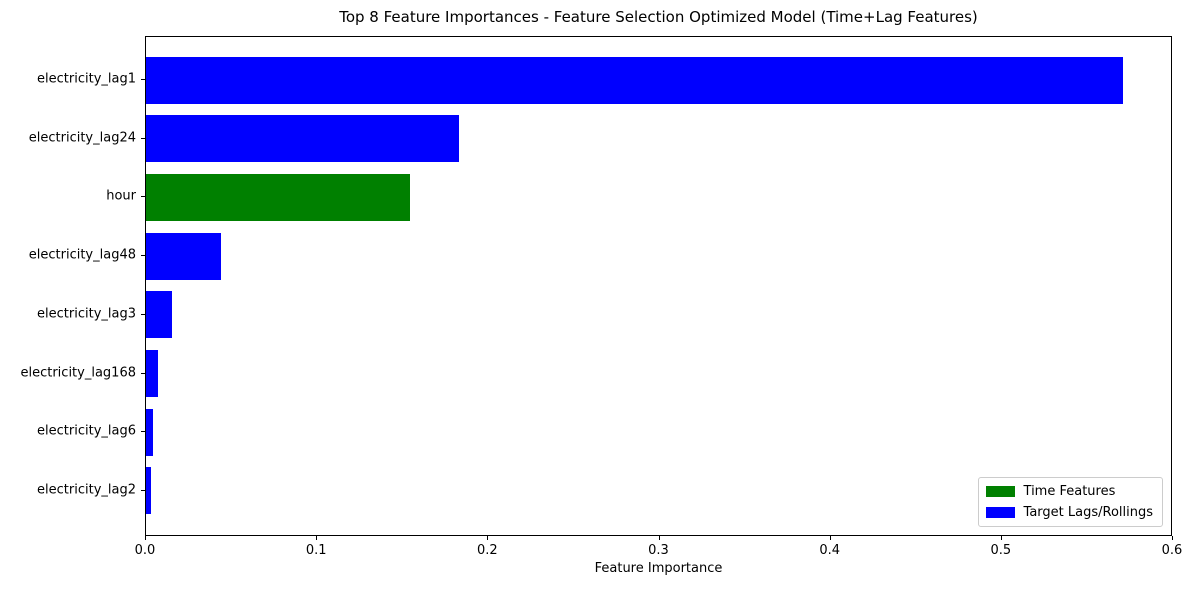  I want to click on y-tick-label-electricity_lag3: electricity_lag3, so click(86, 314).